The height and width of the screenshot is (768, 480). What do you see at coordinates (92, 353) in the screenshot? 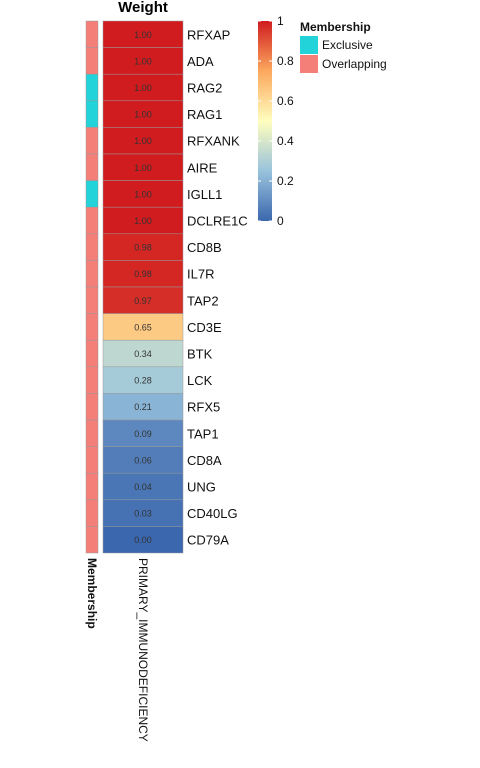
I see `membership-cell-btk` at bounding box center [92, 353].